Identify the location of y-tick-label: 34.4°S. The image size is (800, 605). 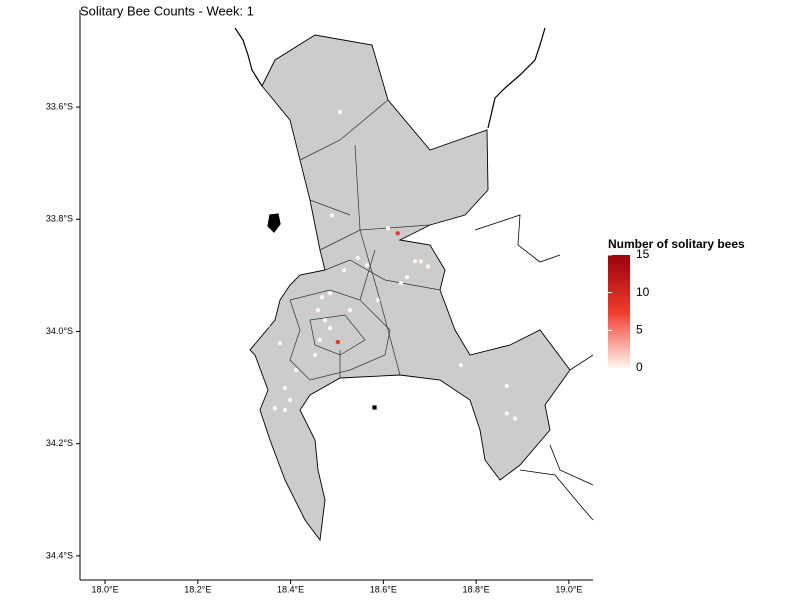
(59, 555).